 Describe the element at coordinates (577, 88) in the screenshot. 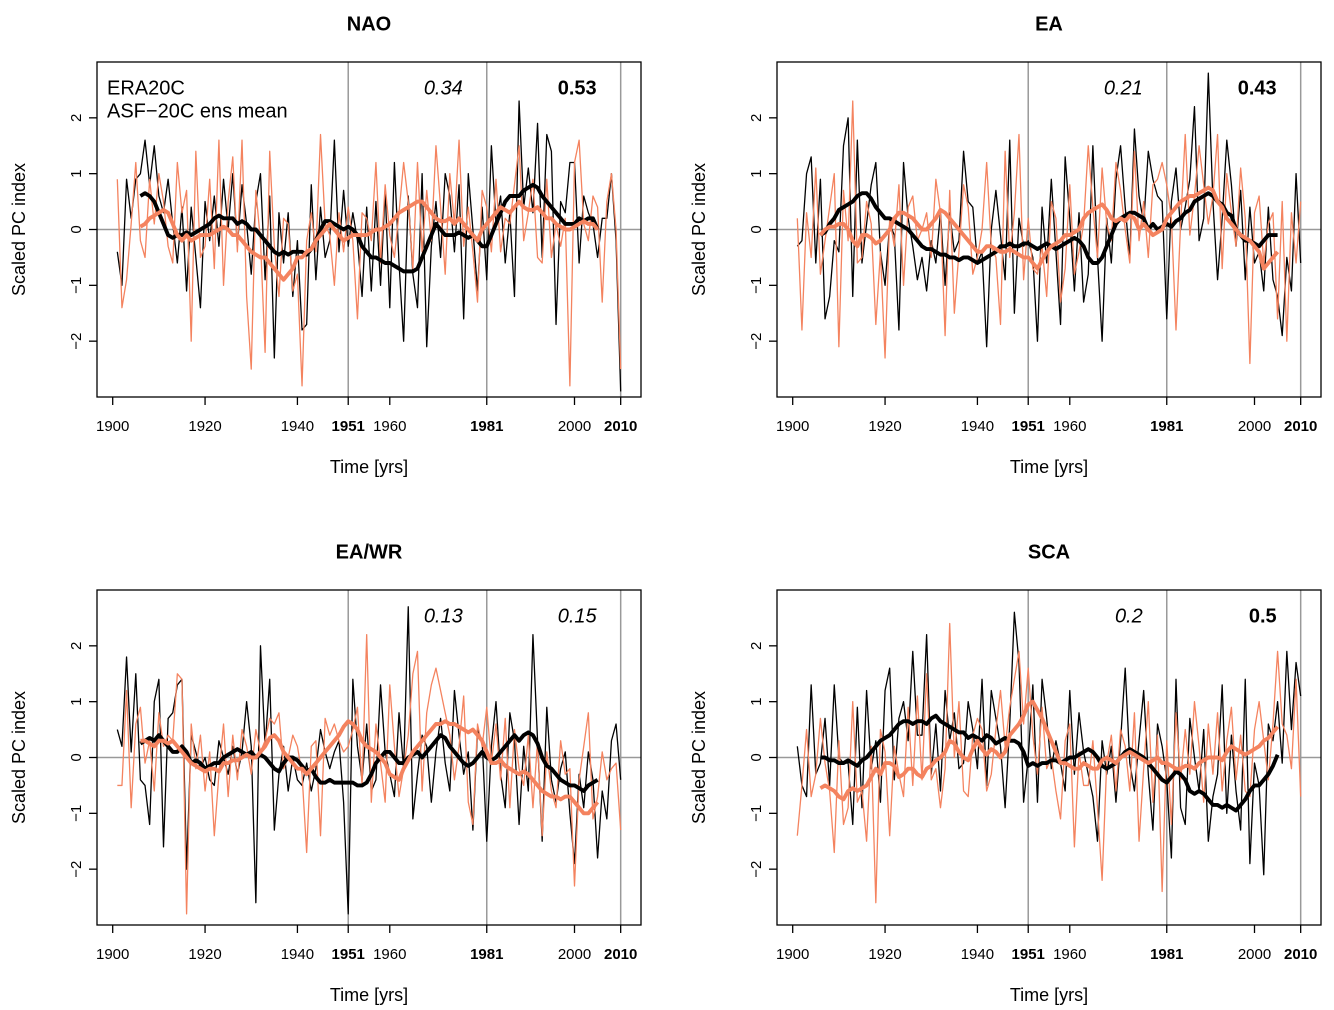

I see `correlation-label: 0.53` at that location.